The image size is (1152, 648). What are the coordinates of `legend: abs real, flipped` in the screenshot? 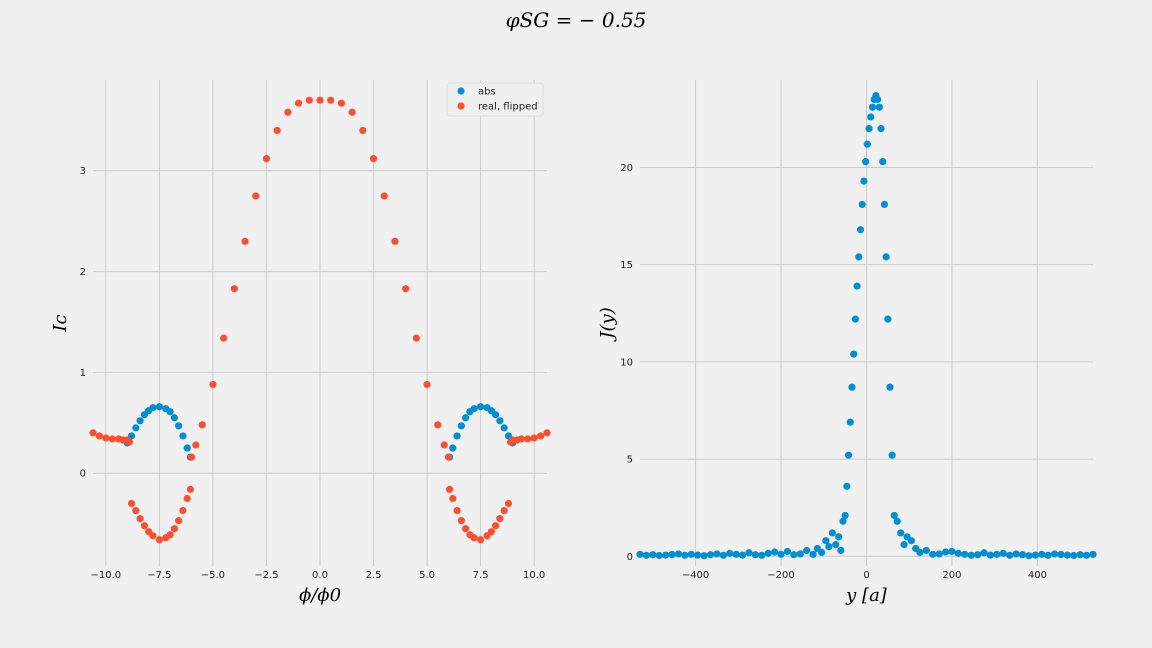 It's located at (495, 99).